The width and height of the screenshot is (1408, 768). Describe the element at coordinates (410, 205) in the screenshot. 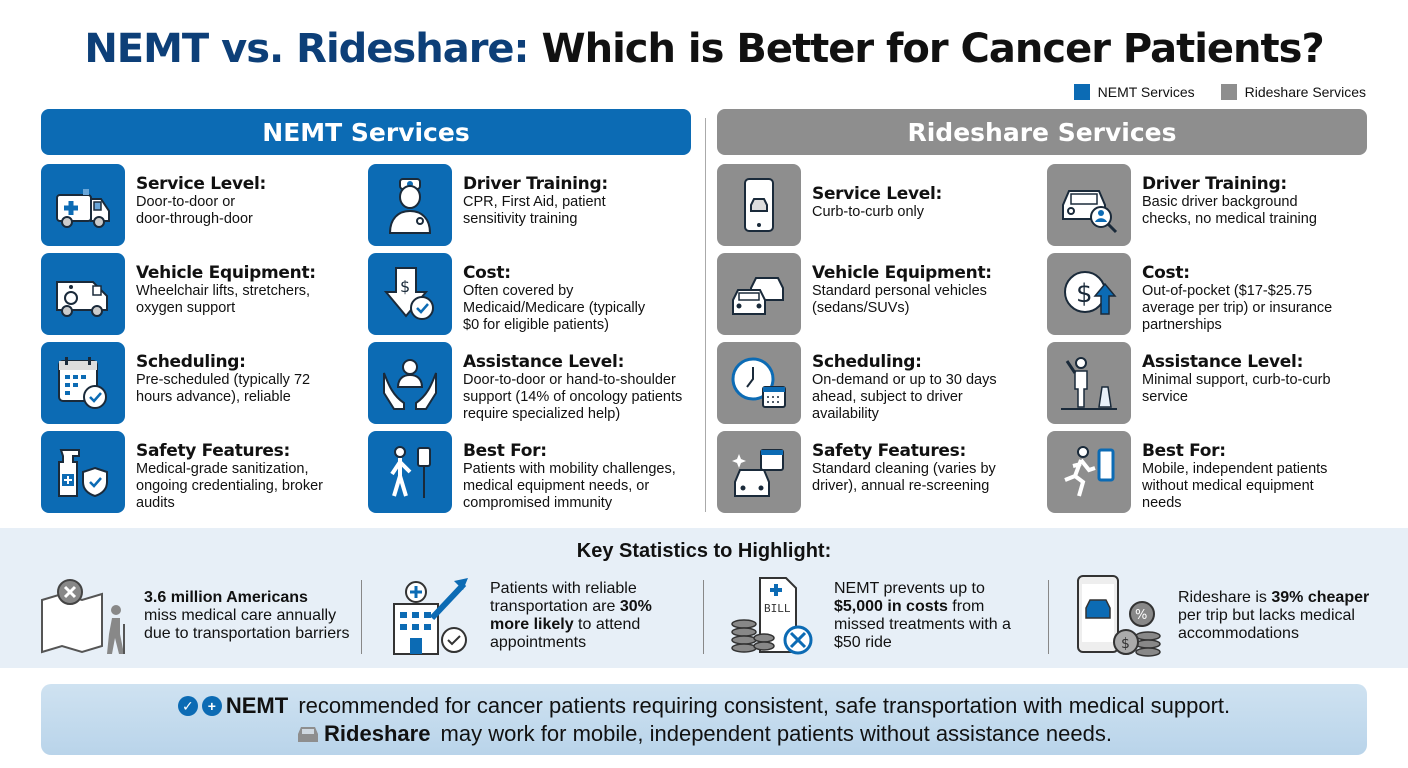

I see `medical-driver-icon` at that location.